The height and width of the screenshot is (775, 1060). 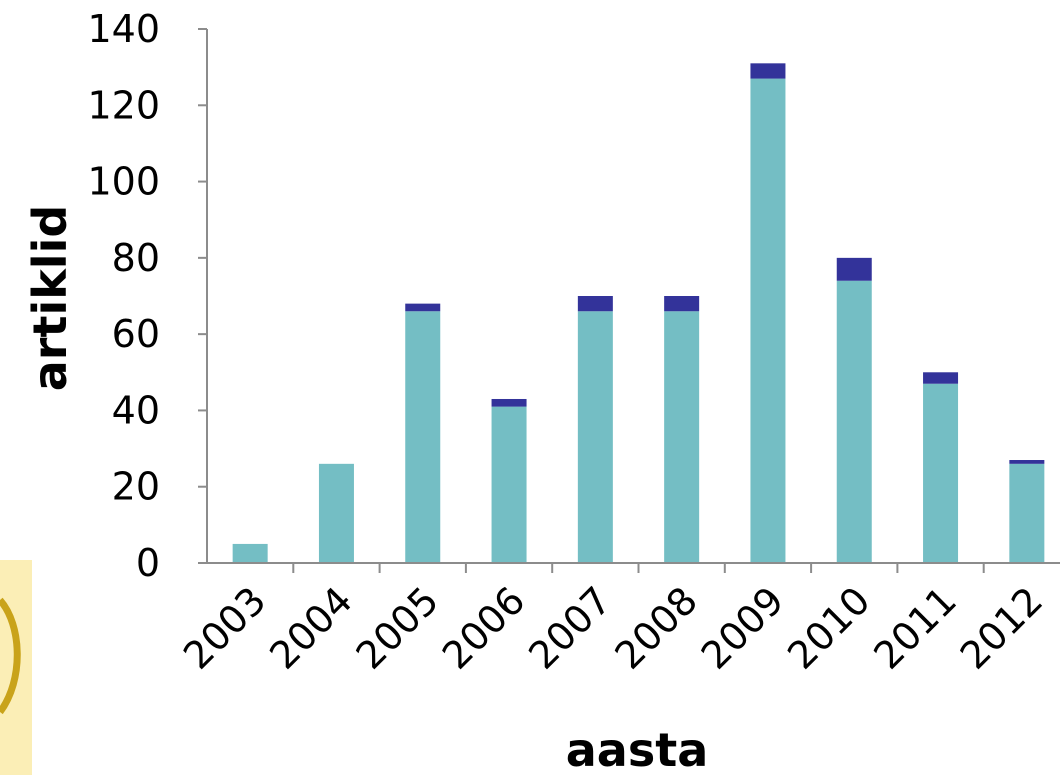 I want to click on x-tick-label: 2003, so click(x=225, y=628).